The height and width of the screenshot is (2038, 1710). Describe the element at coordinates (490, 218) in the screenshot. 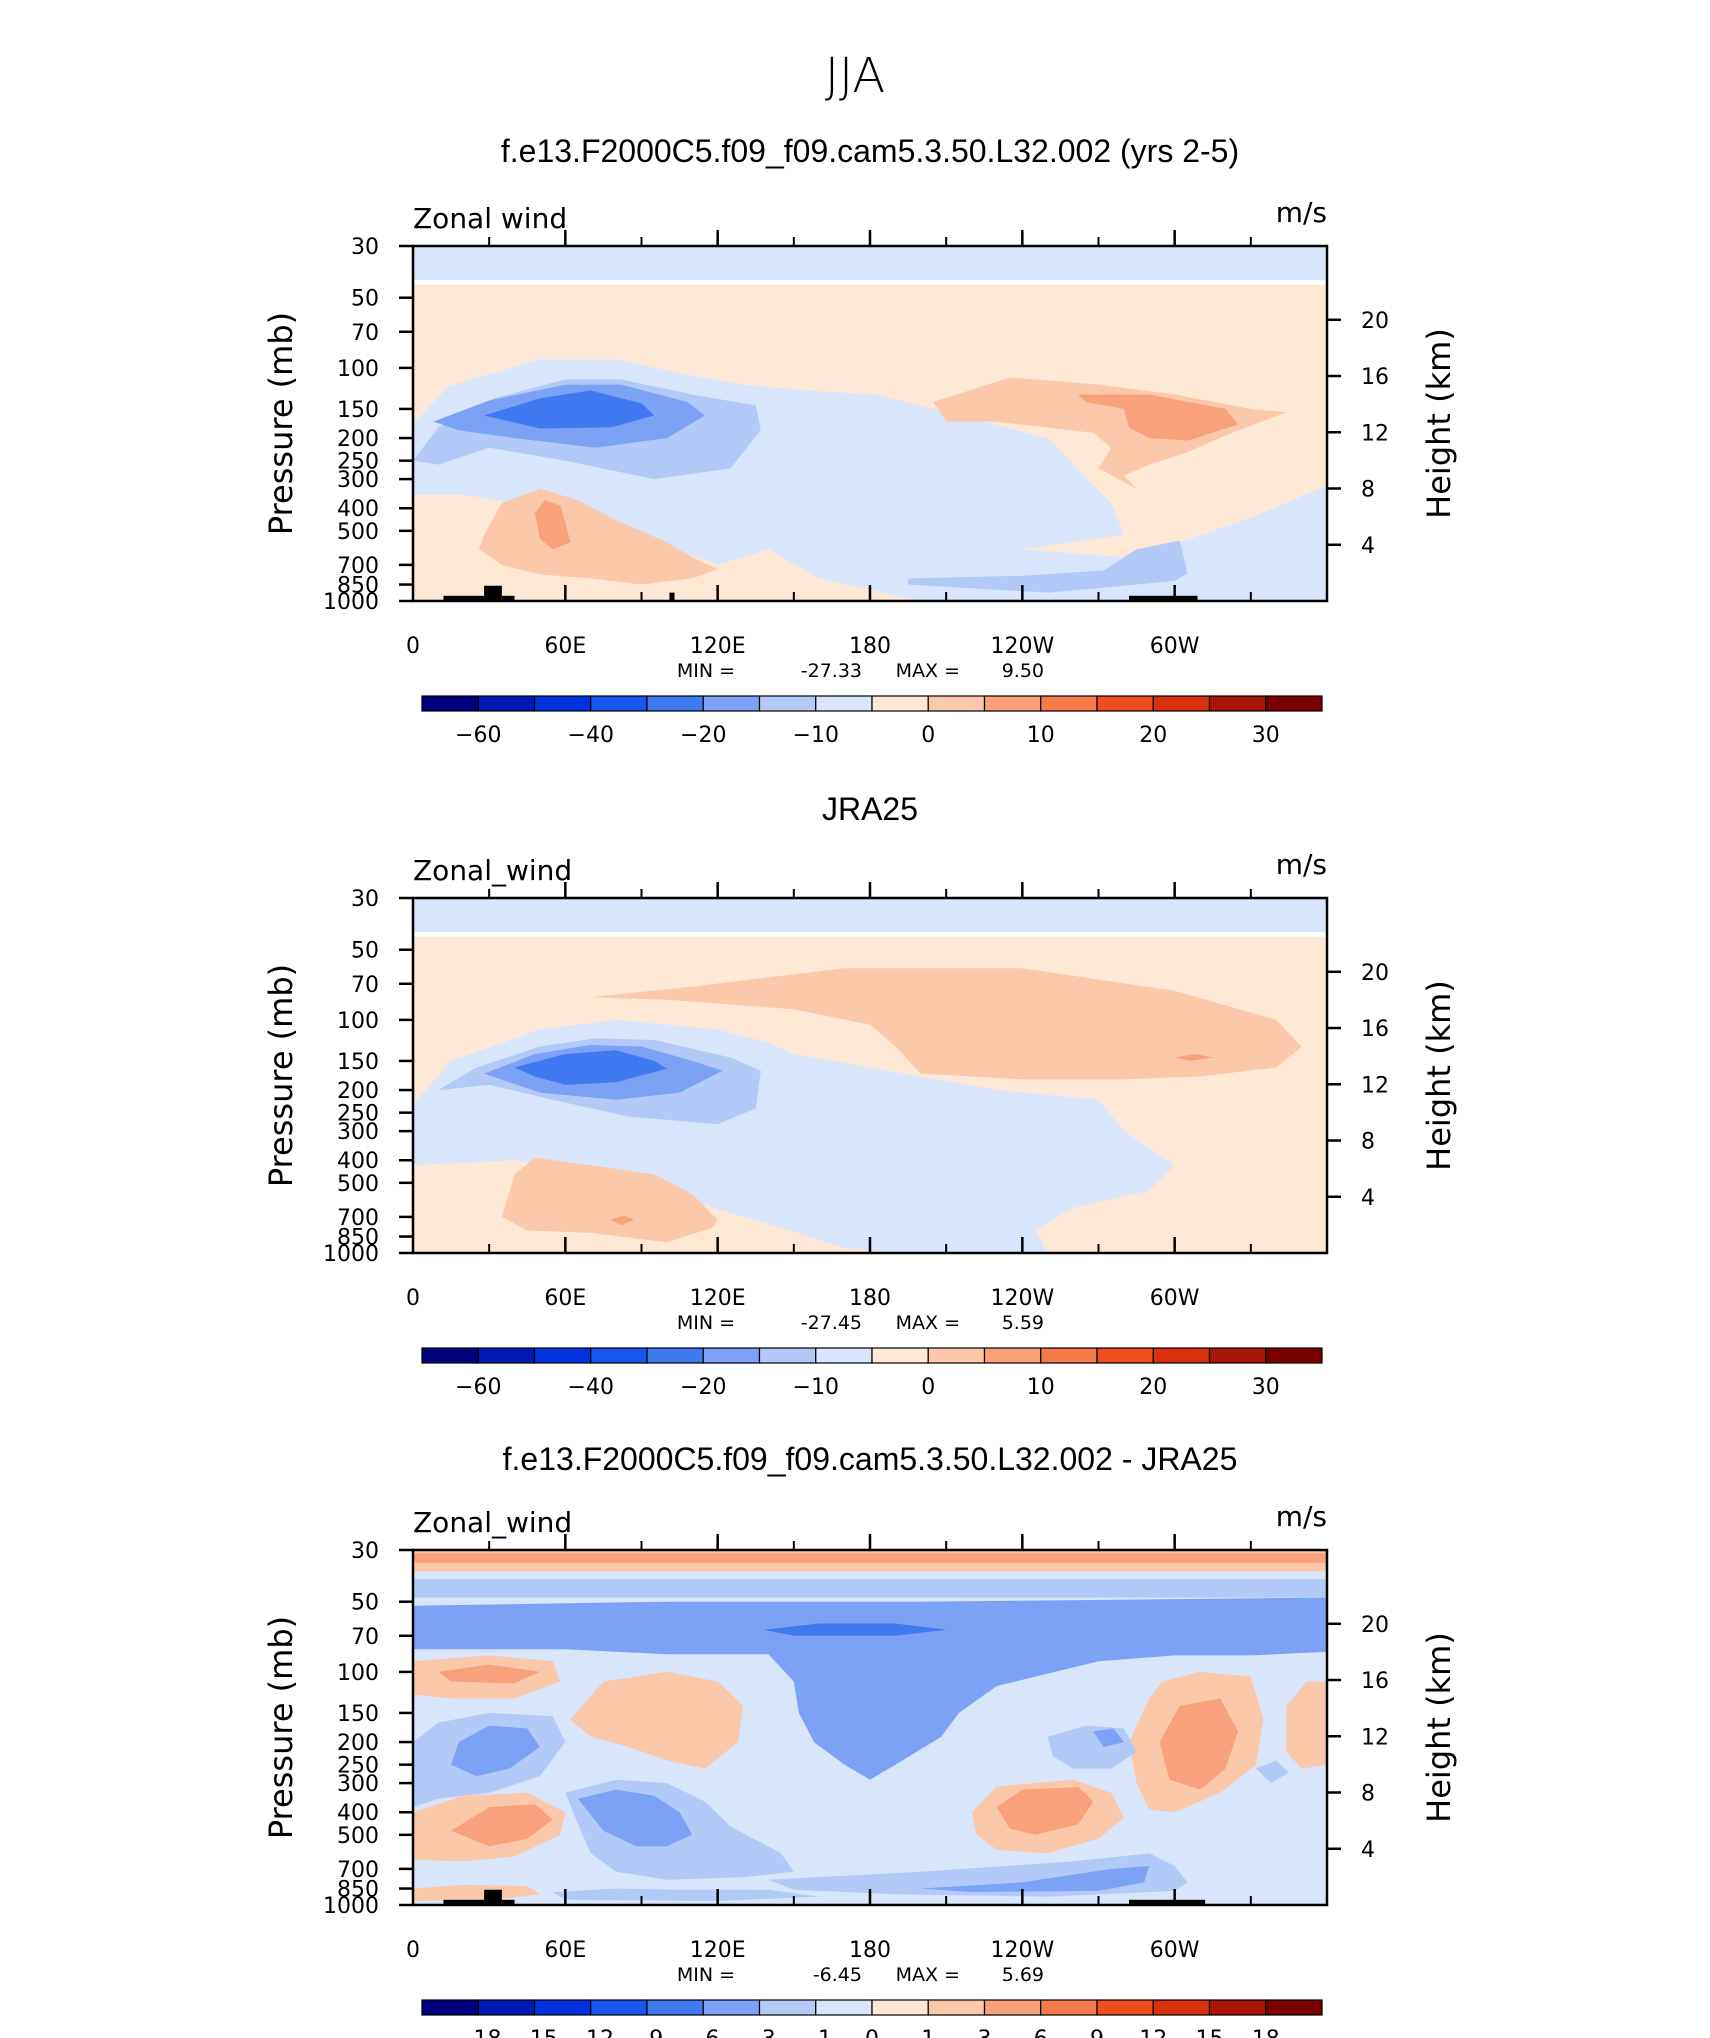

I see `variable-label: Zonal wind` at that location.